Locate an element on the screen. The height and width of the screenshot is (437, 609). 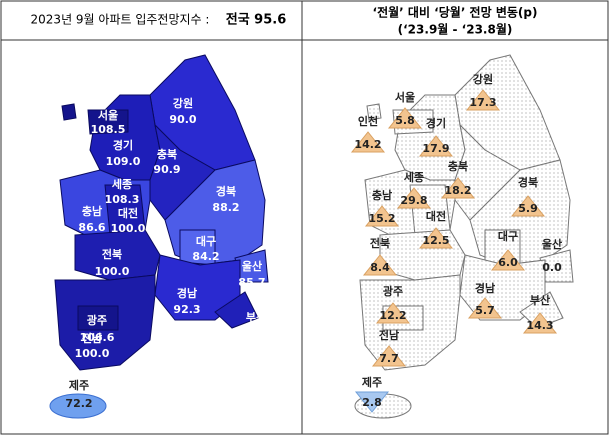
region-value: 106.6 is located at coordinates (97, 337).